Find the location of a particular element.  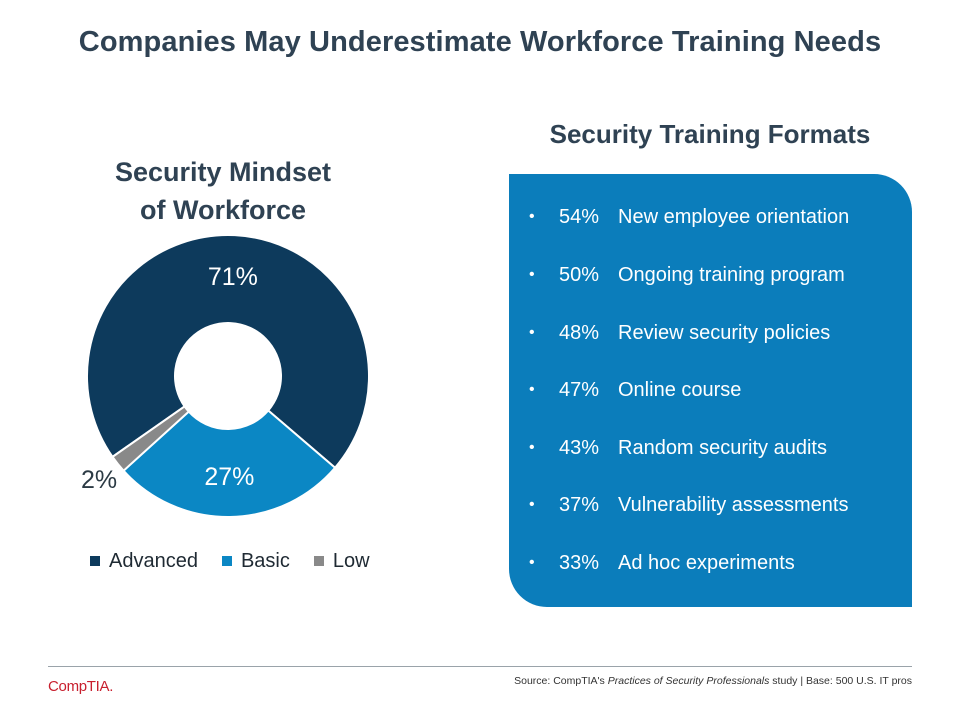

legend-item-low: Low is located at coordinates (341, 561).